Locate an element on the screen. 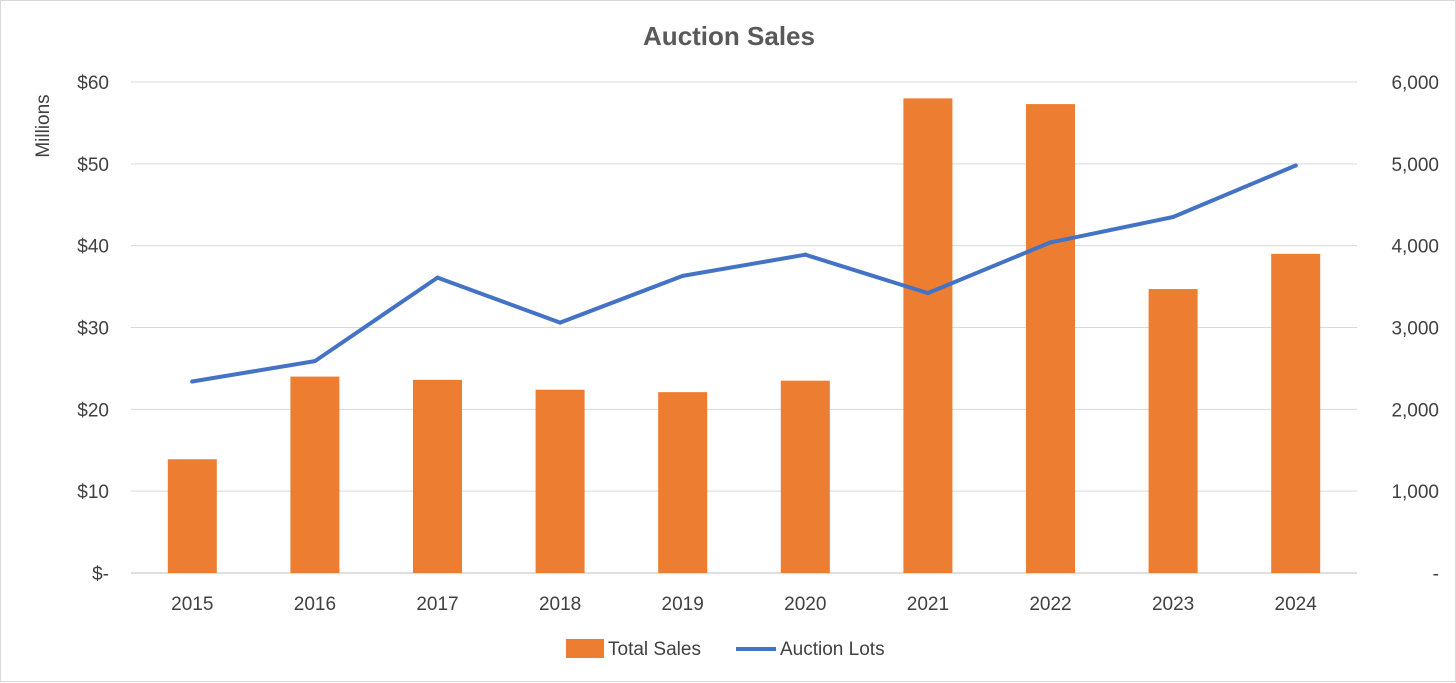  y-left-tick-label: $20 is located at coordinates (93, 410).